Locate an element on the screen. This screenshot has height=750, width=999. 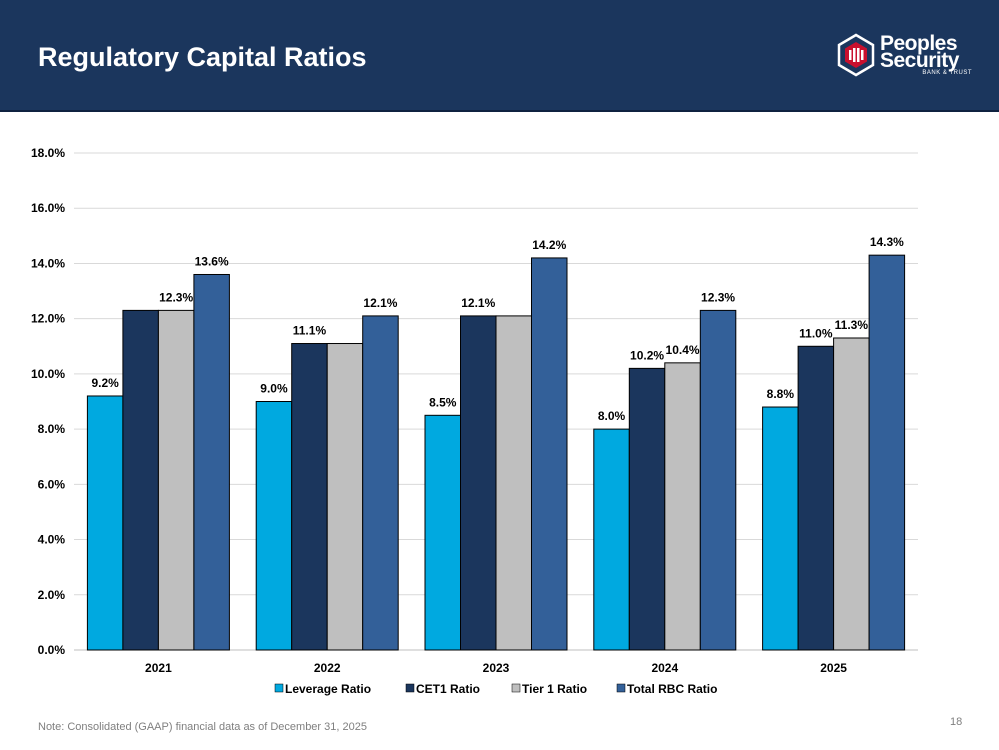
y-tick-label: 14.0% is located at coordinates (48, 263).